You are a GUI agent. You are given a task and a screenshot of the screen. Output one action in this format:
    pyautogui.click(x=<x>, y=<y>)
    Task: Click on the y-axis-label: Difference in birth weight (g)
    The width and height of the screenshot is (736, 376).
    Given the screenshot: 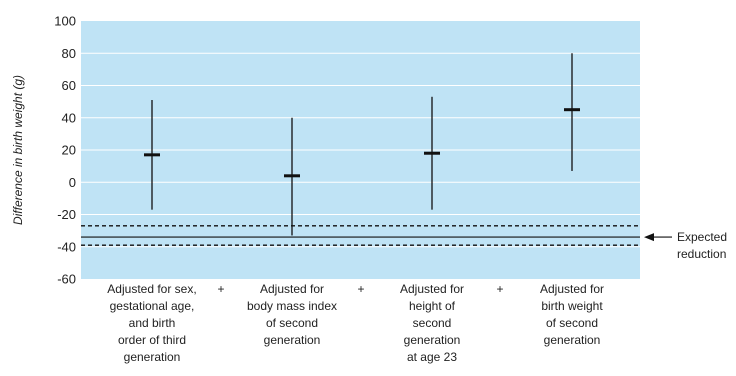 What is the action you would take?
    pyautogui.click(x=18, y=150)
    